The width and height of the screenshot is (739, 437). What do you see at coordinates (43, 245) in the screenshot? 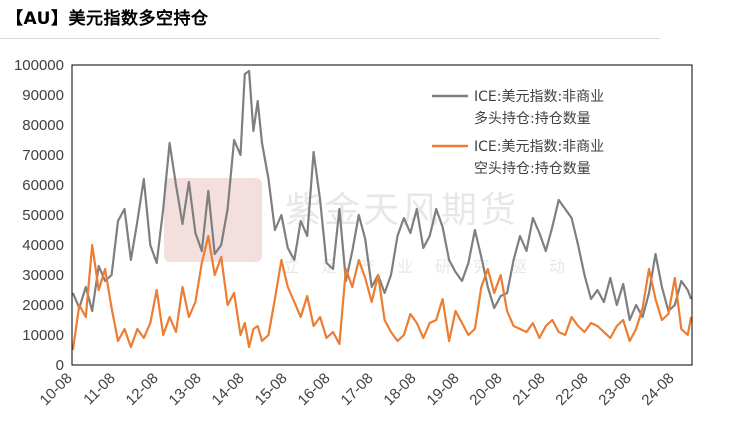
I see `y-tick-label: 40000` at bounding box center [43, 245].